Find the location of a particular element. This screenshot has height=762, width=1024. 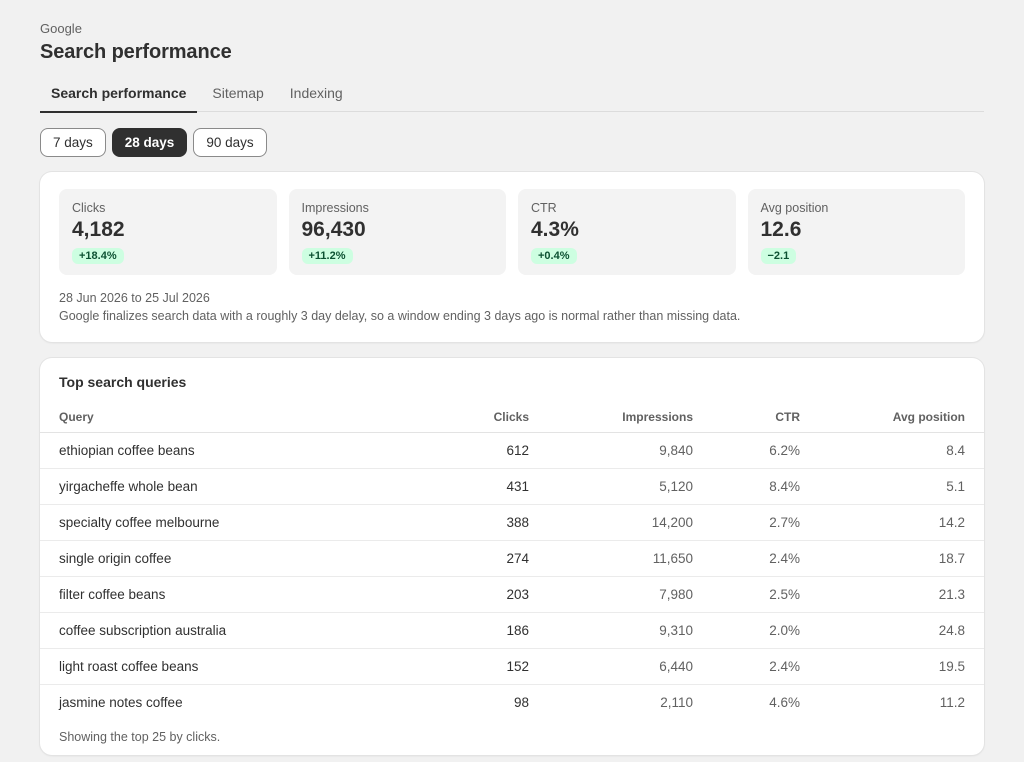

range-90-days-button: 90 days is located at coordinates (230, 142).